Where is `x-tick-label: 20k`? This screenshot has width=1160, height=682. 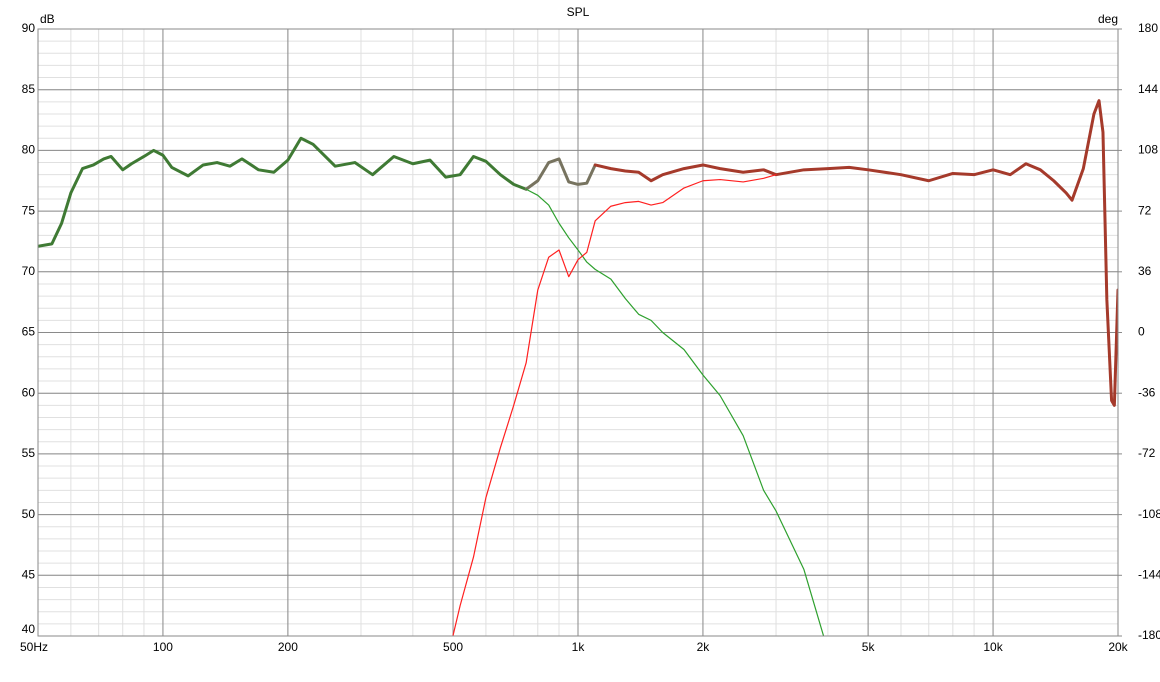 x-tick-label: 20k is located at coordinates (1118, 647).